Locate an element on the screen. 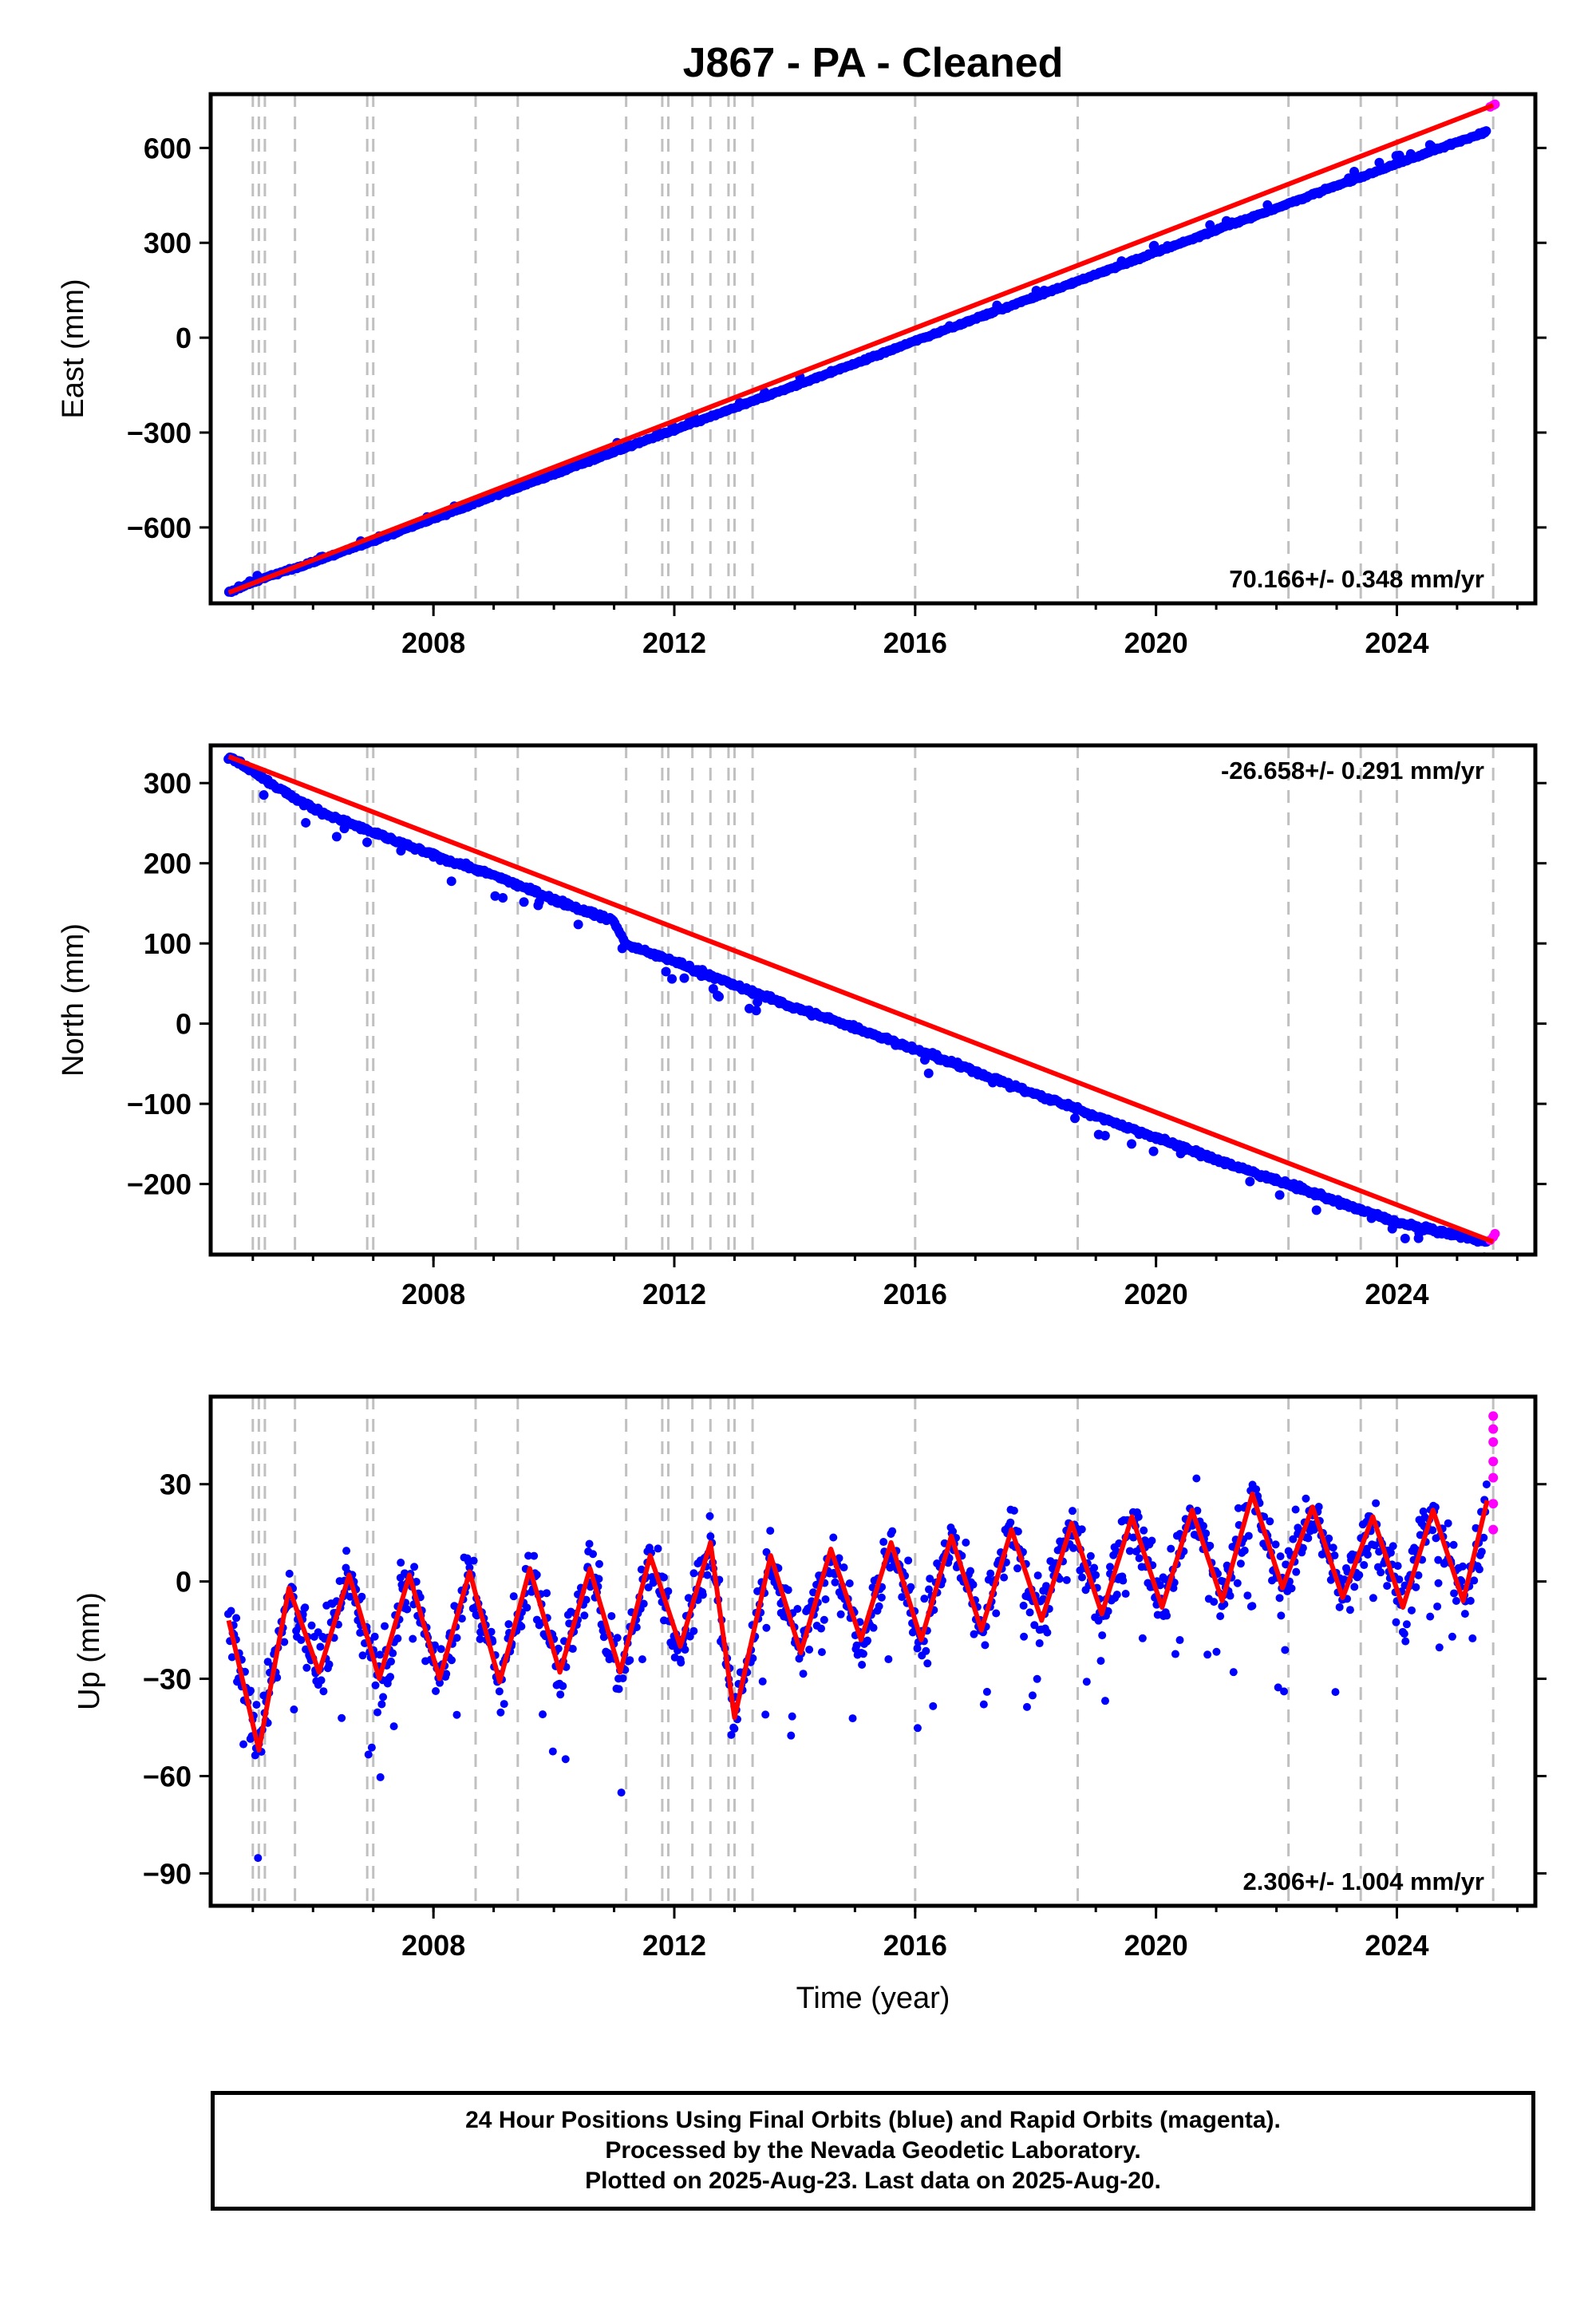 The height and width of the screenshot is (2316, 1596). east-x-axis: 2008 2012 2016 2020 2024 is located at coordinates (885, 631).